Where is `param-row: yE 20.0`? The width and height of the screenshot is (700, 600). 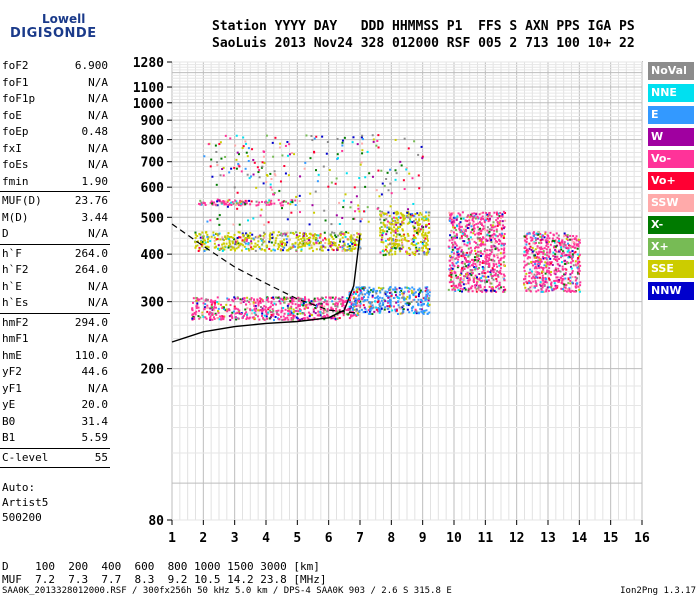 param-row: yE 20.0 is located at coordinates (56, 405).